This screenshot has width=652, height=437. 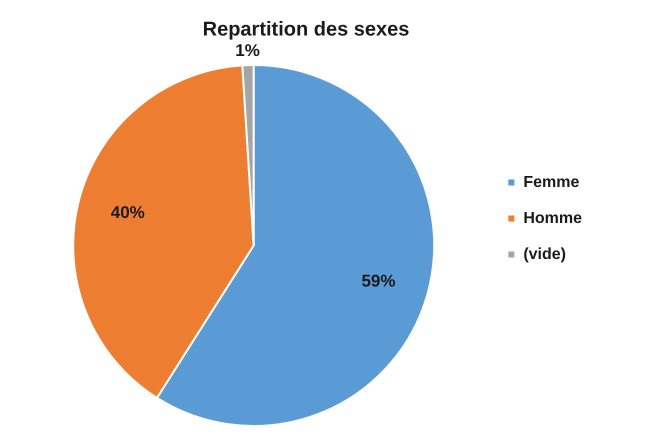 I want to click on data-label: 40%, so click(x=127, y=212).